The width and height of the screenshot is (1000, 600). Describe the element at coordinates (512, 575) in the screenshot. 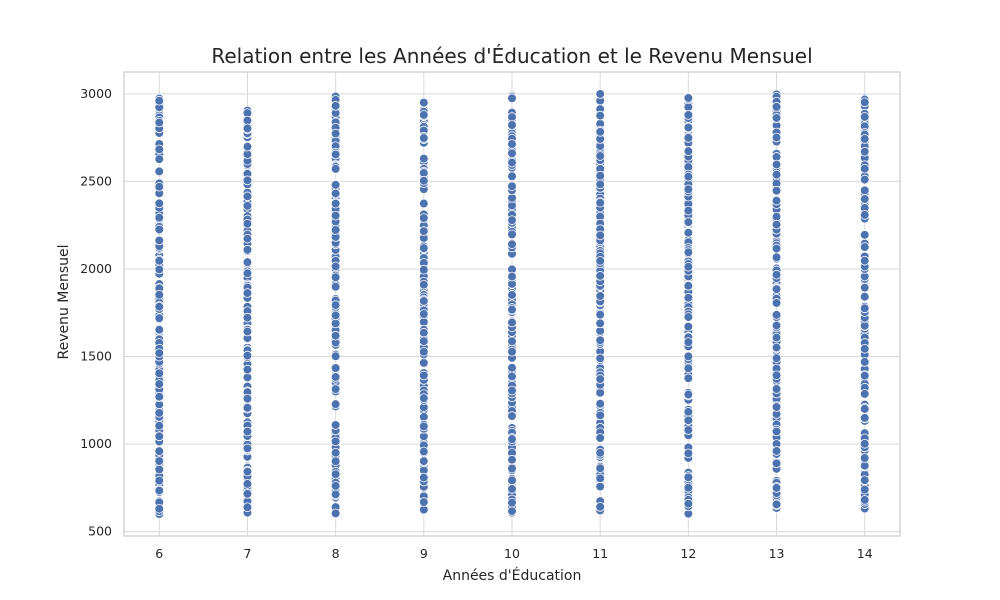

I see `x-axis-label: Années d'Éducation` at that location.